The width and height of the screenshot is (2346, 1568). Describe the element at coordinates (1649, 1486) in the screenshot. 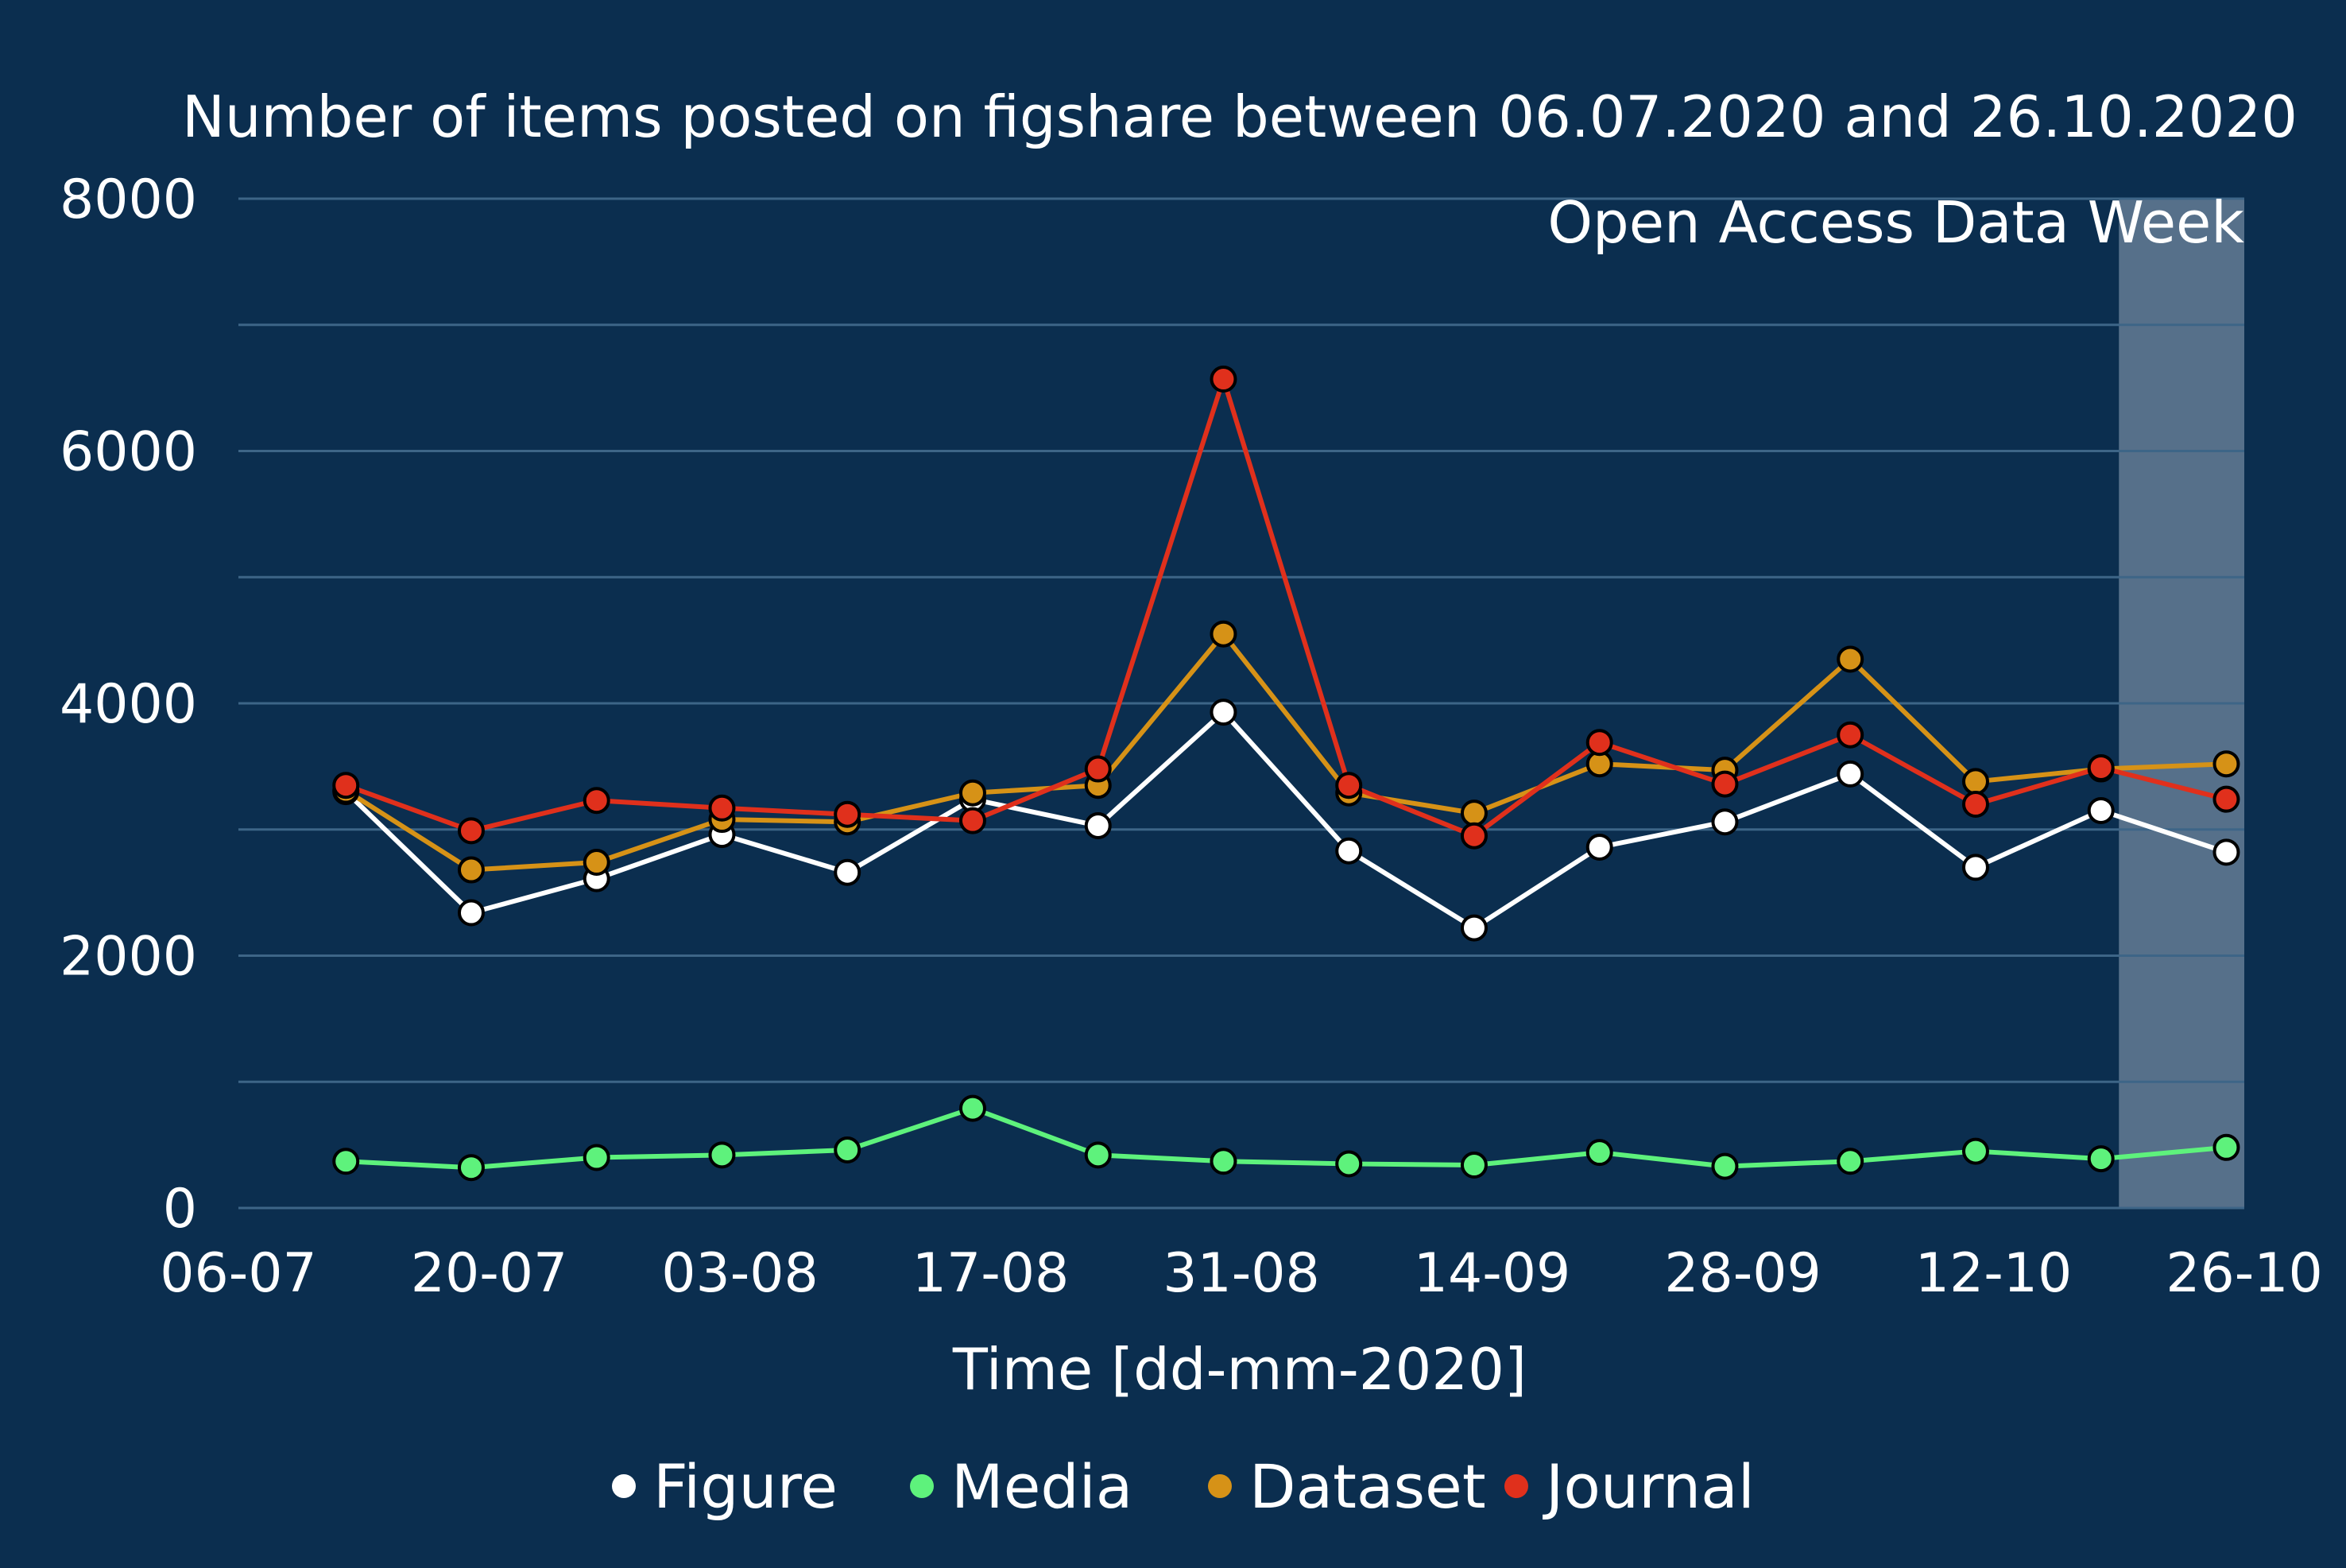

I see `legend-label-journal: Journal` at that location.